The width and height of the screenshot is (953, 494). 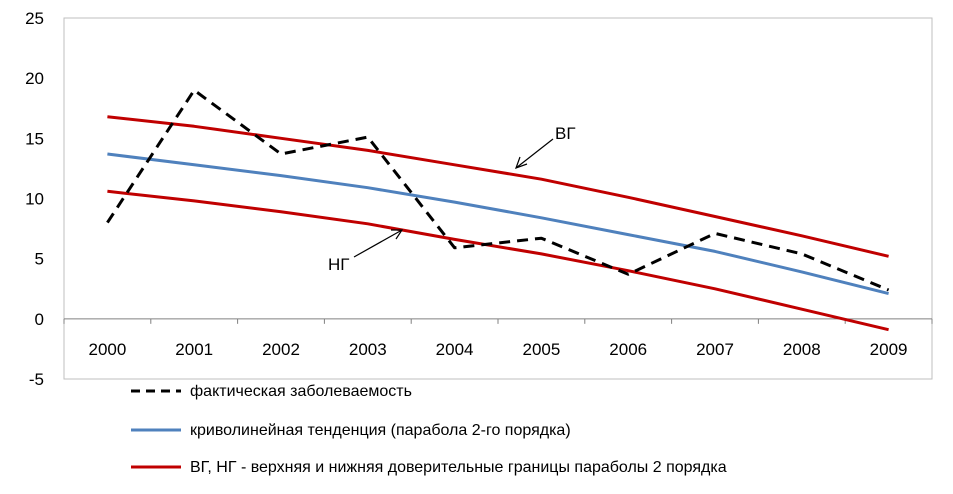 I want to click on annotation-ng: НГ, so click(x=338, y=264).